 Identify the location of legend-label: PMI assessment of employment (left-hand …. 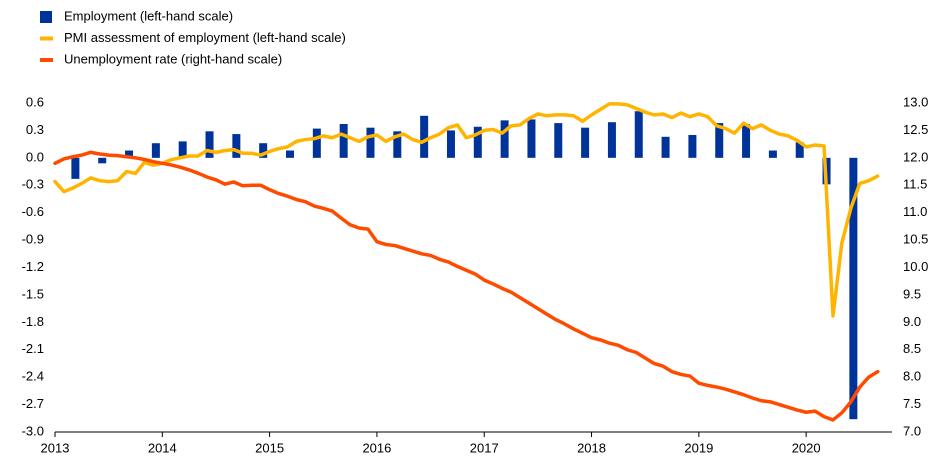
(205, 37).